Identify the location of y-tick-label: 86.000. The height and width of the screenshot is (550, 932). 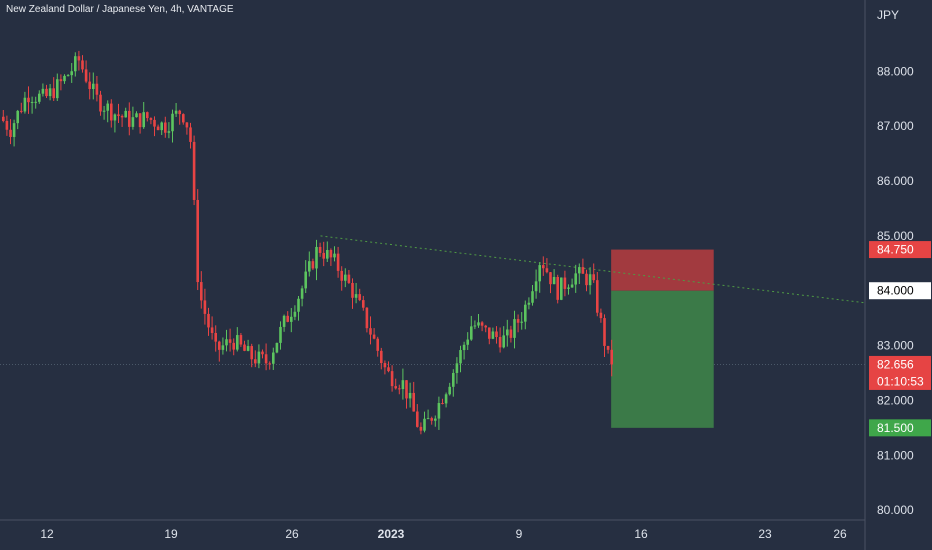
(895, 181).